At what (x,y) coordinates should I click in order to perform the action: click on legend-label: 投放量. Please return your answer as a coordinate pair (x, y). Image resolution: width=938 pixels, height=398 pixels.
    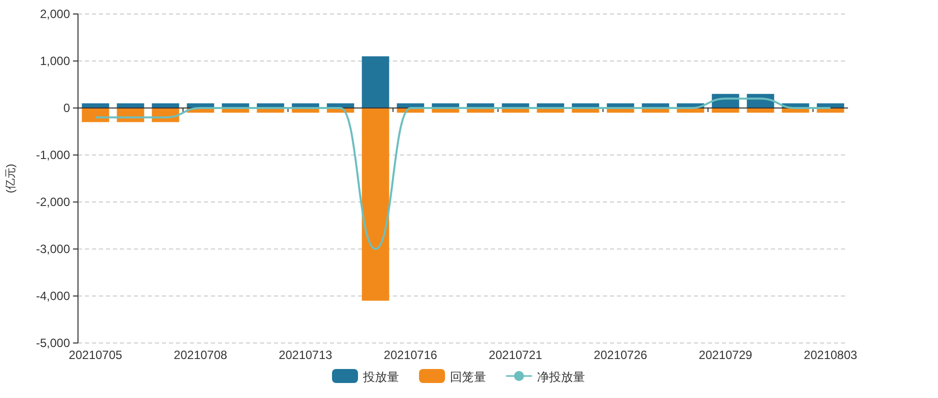
    Looking at the image, I should click on (380, 377).